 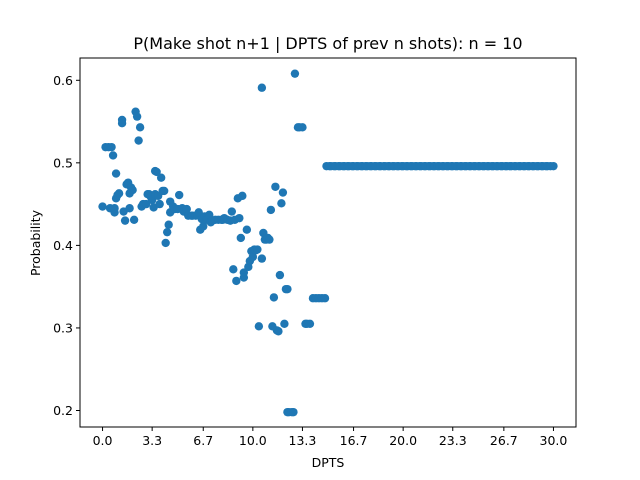 What do you see at coordinates (63, 80) in the screenshot?
I see `y-tick-label-4: 0.6` at bounding box center [63, 80].